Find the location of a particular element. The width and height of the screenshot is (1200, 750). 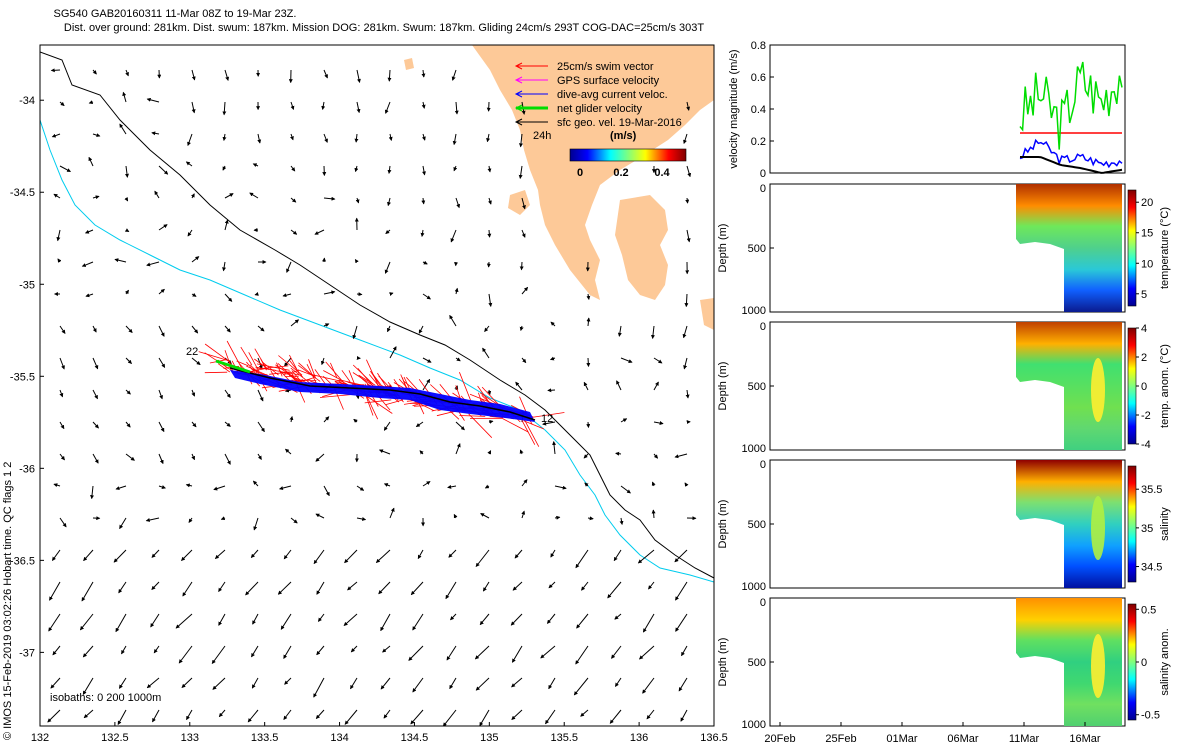

legend-label: sfc geo. vel. 19-Mar-2016 is located at coordinates (619, 123).